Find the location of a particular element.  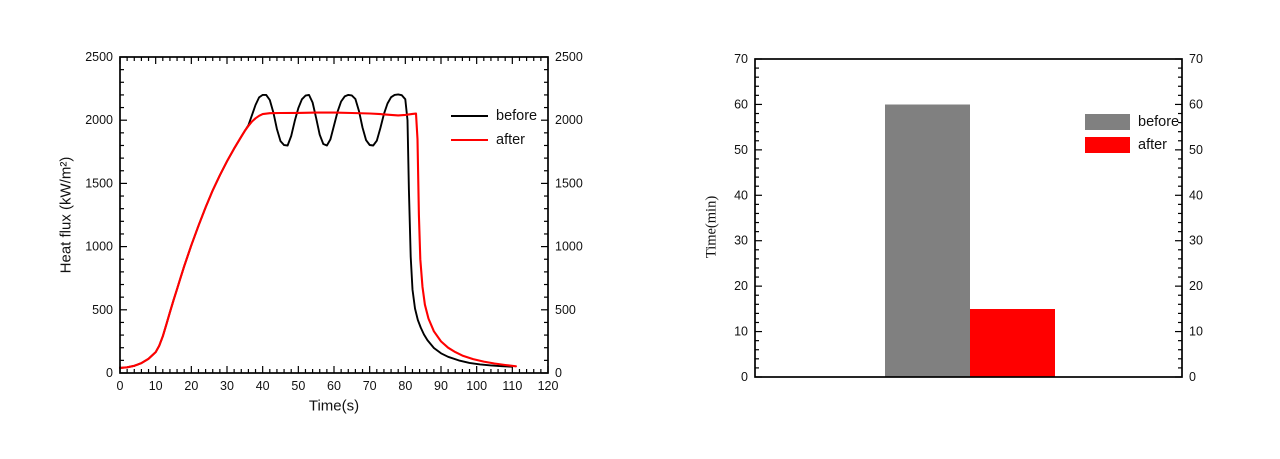

after-bar-swatch is located at coordinates (1107, 144).